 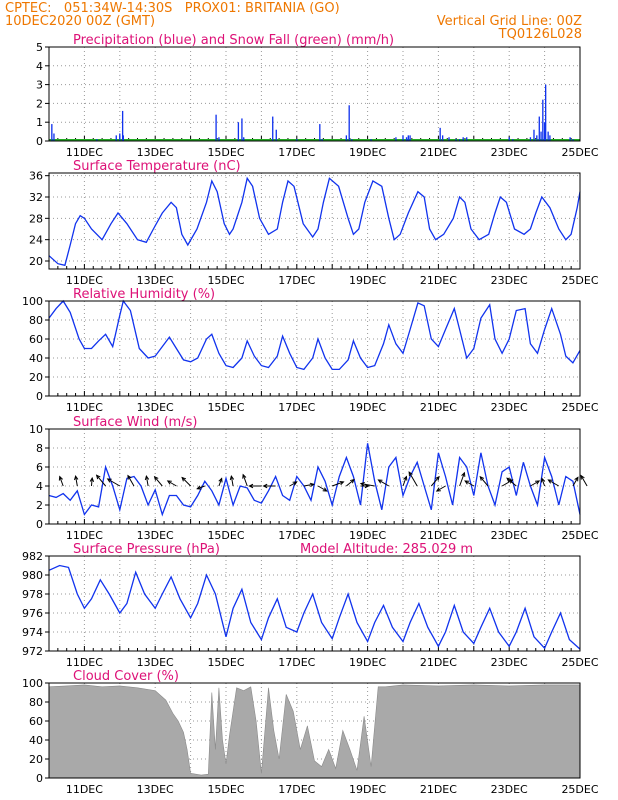 What do you see at coordinates (155, 152) in the screenshot?
I see `precip-xtick-label: 13DEC` at bounding box center [155, 152].